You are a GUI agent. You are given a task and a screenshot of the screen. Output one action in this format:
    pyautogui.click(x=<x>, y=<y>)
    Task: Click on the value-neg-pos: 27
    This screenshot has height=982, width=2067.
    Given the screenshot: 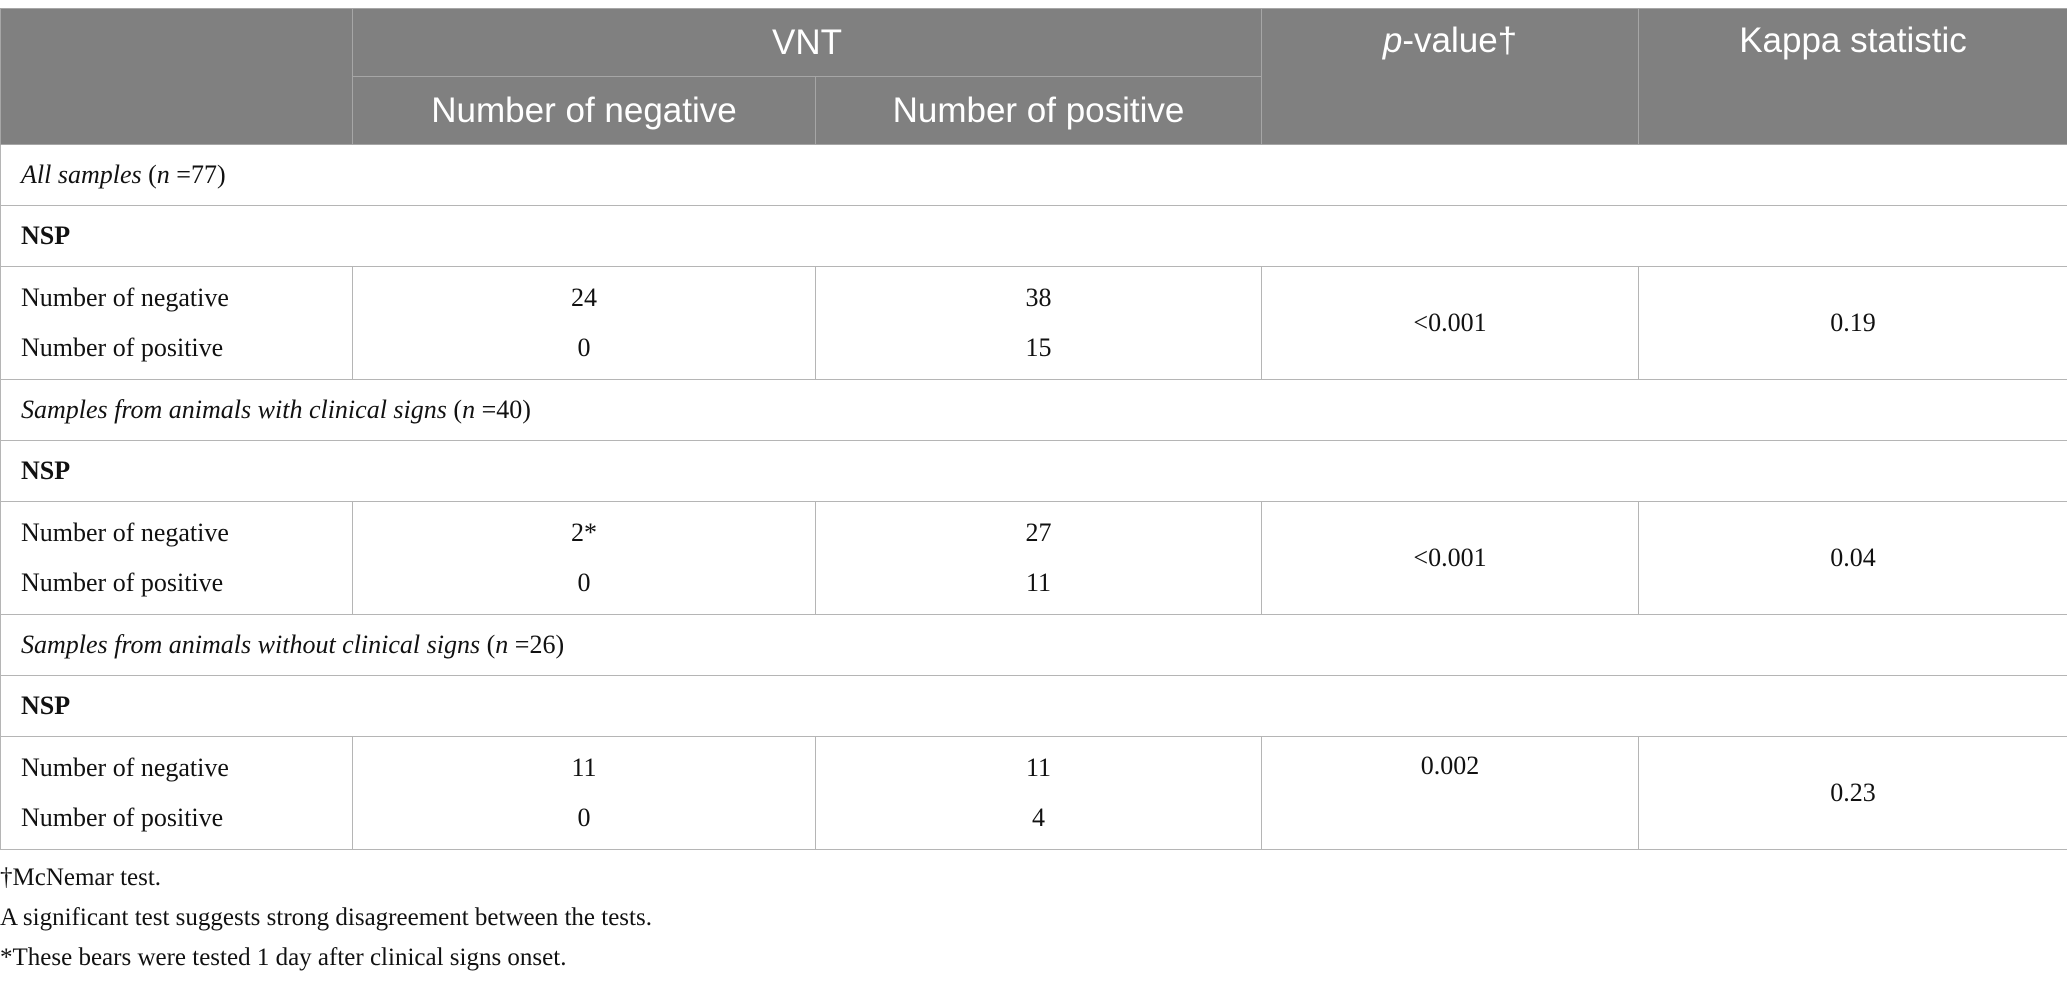 What is the action you would take?
    pyautogui.click(x=1038, y=532)
    